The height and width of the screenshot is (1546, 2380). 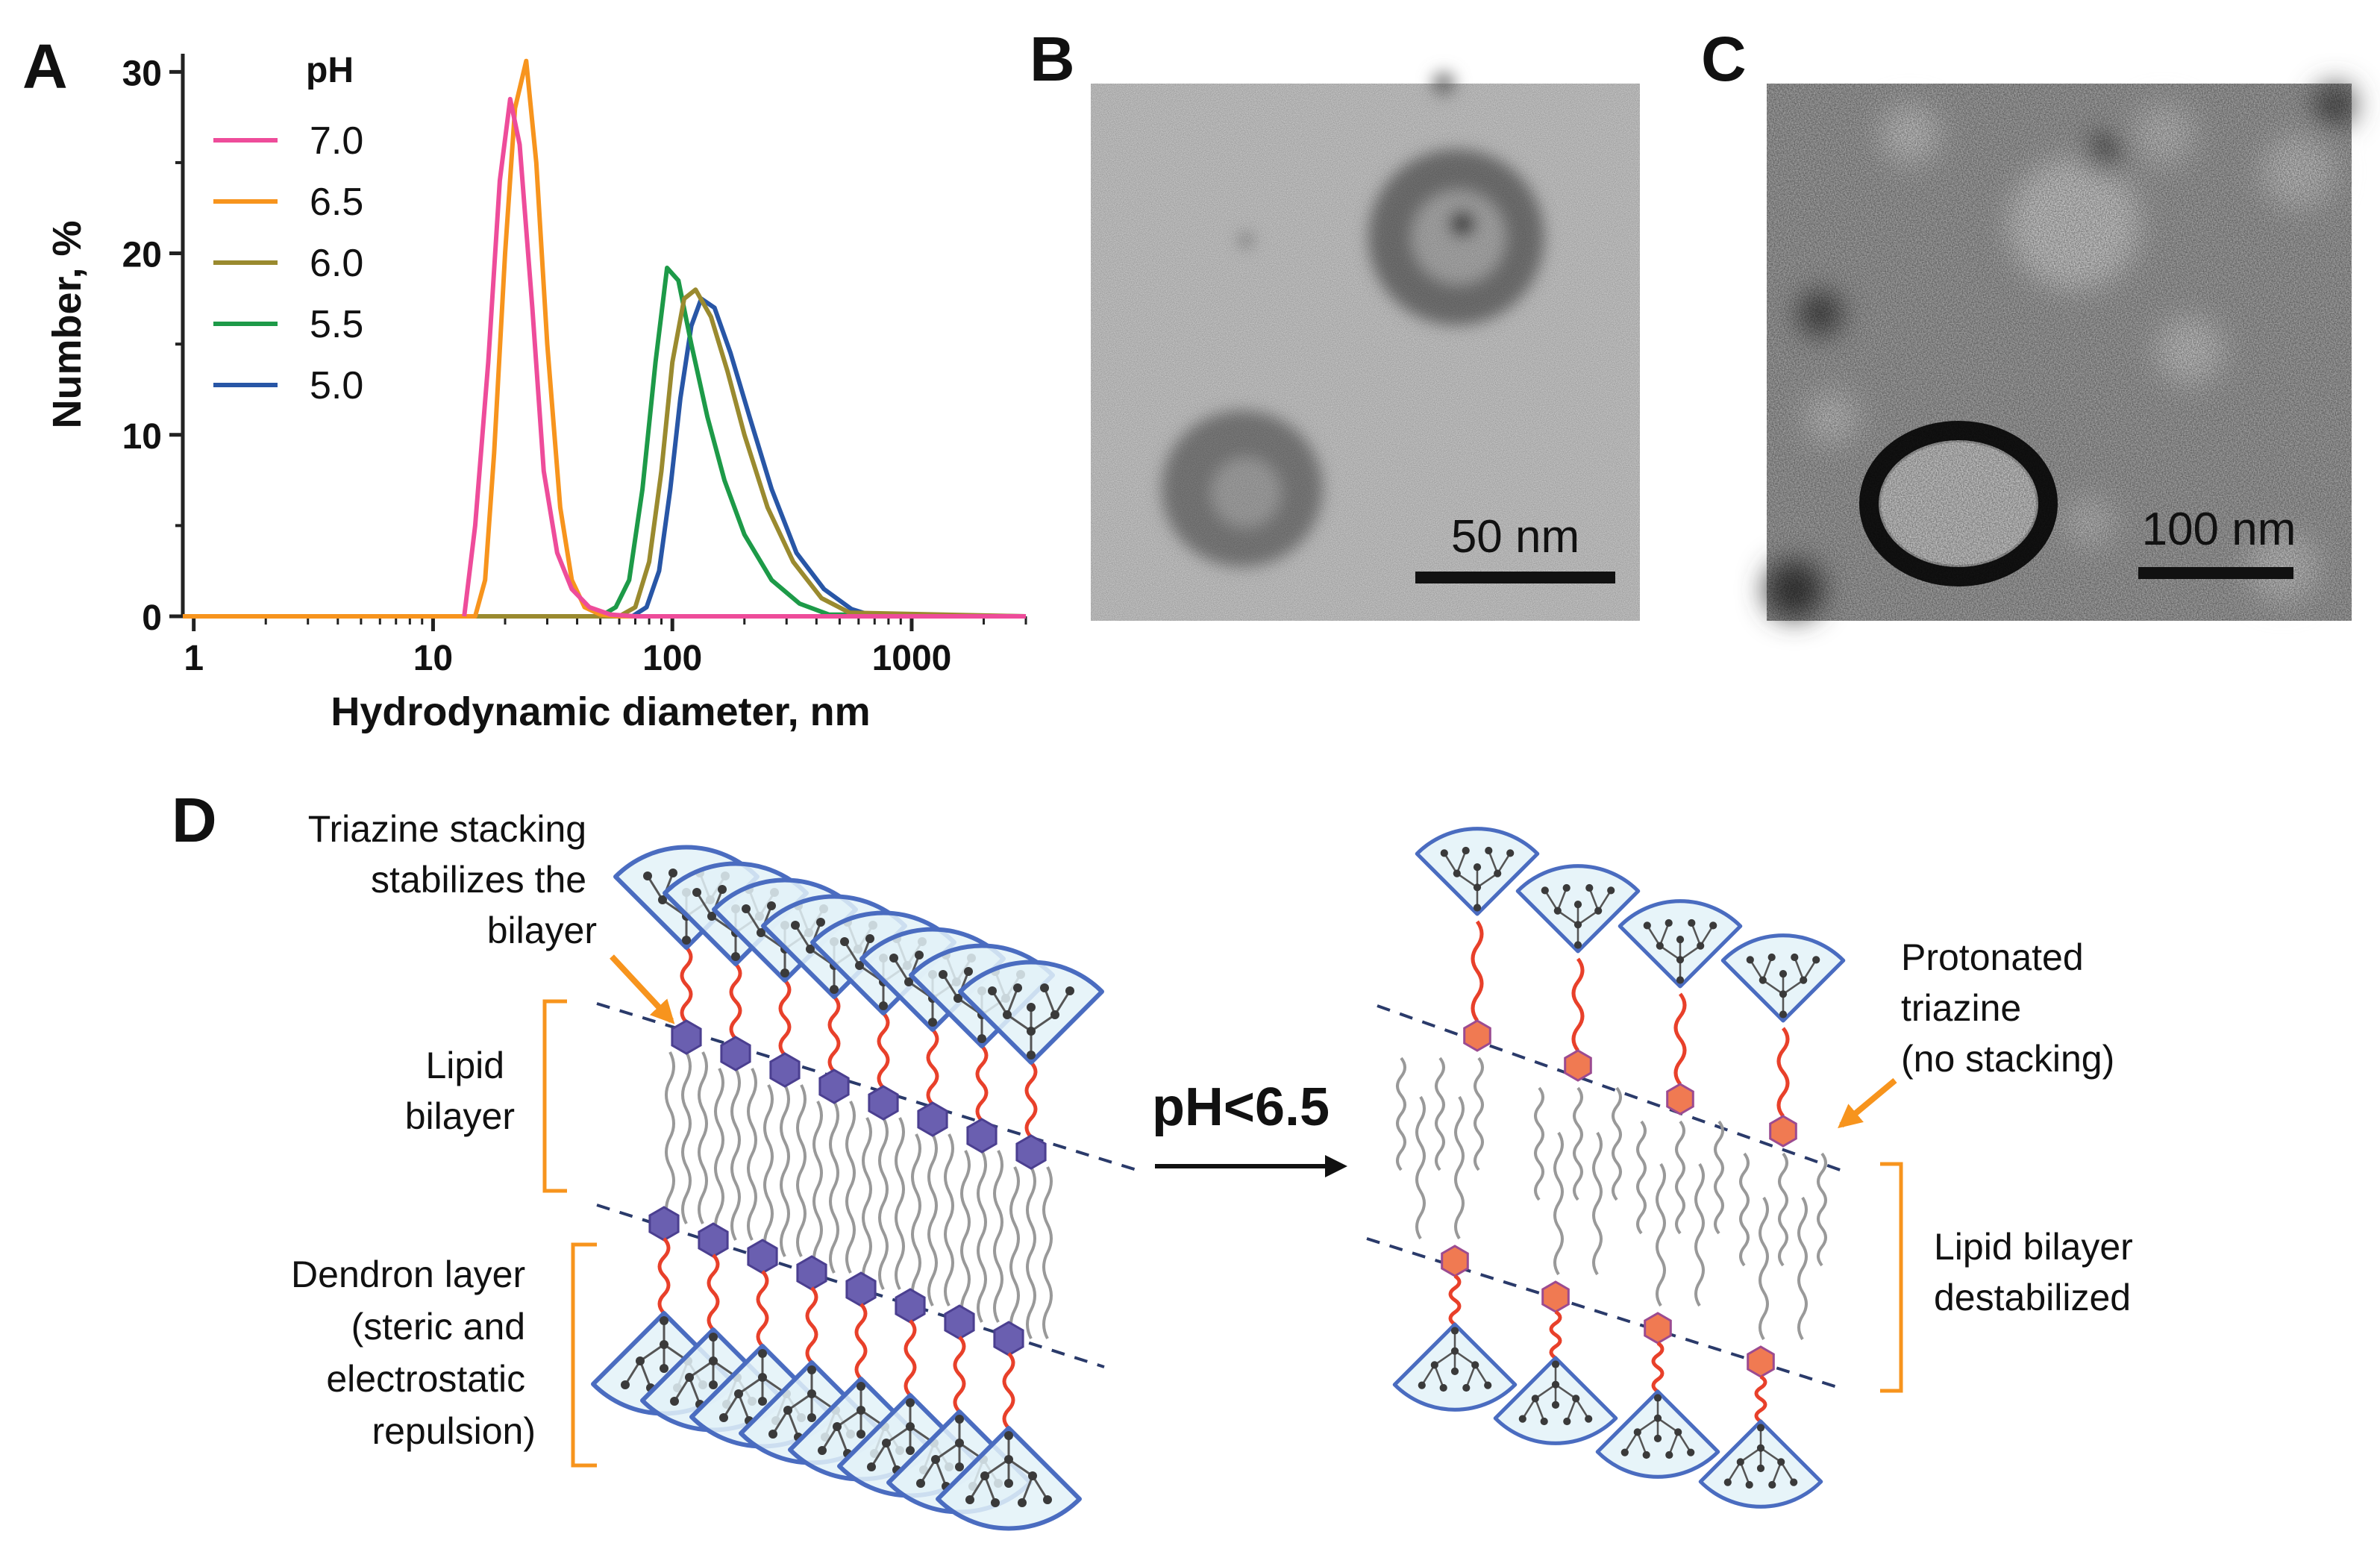 I want to click on scale-bar-b, so click(x=1515, y=577).